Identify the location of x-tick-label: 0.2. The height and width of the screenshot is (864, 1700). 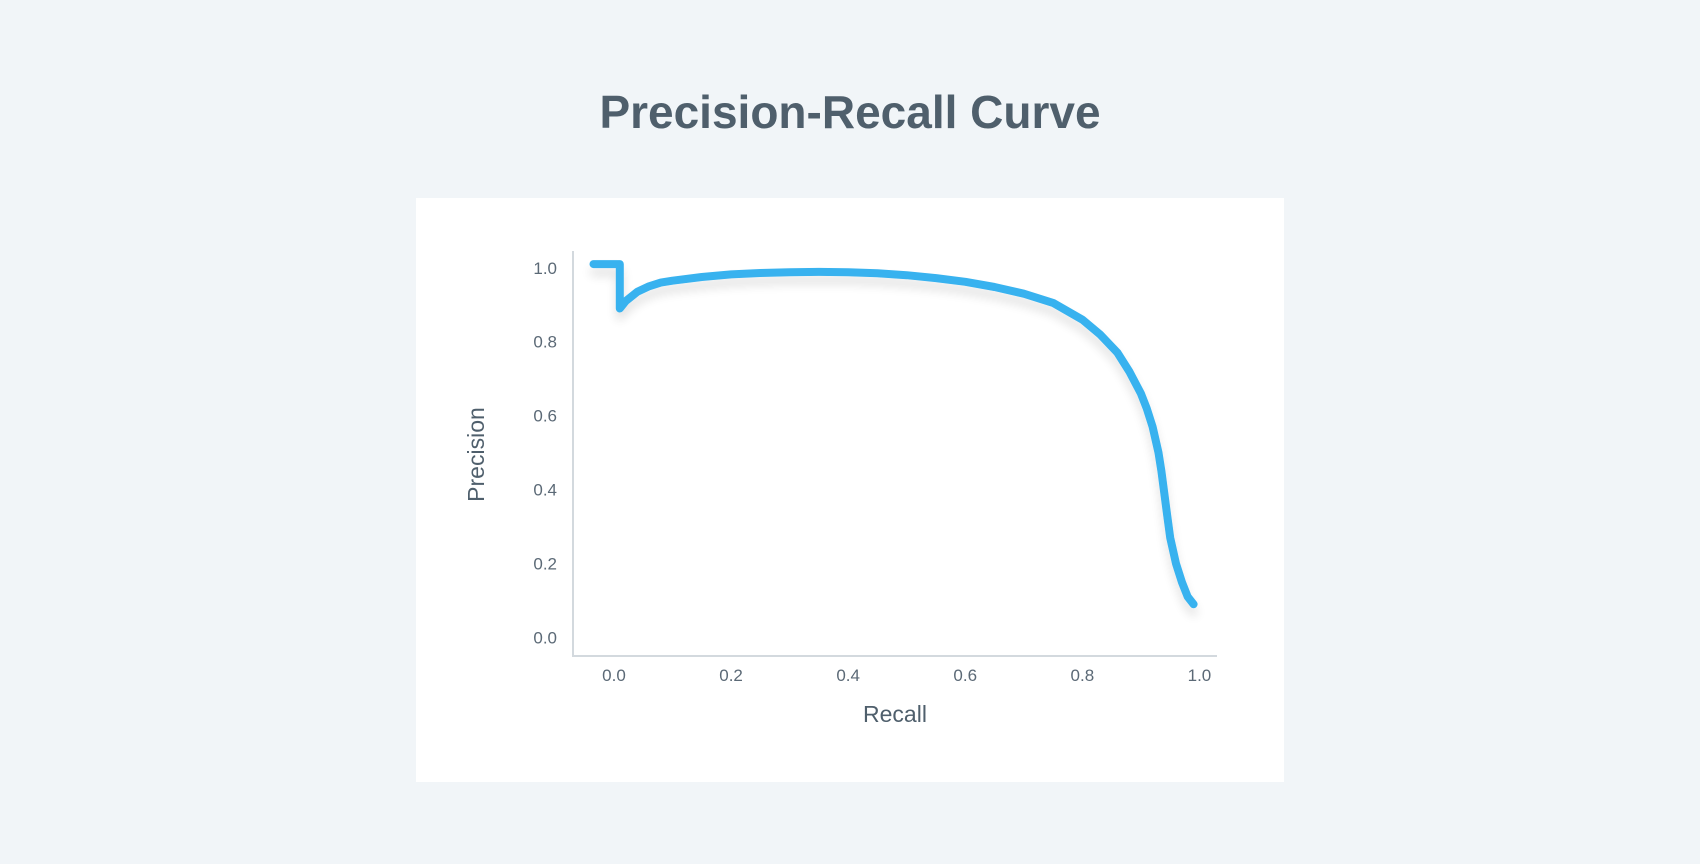
(731, 675).